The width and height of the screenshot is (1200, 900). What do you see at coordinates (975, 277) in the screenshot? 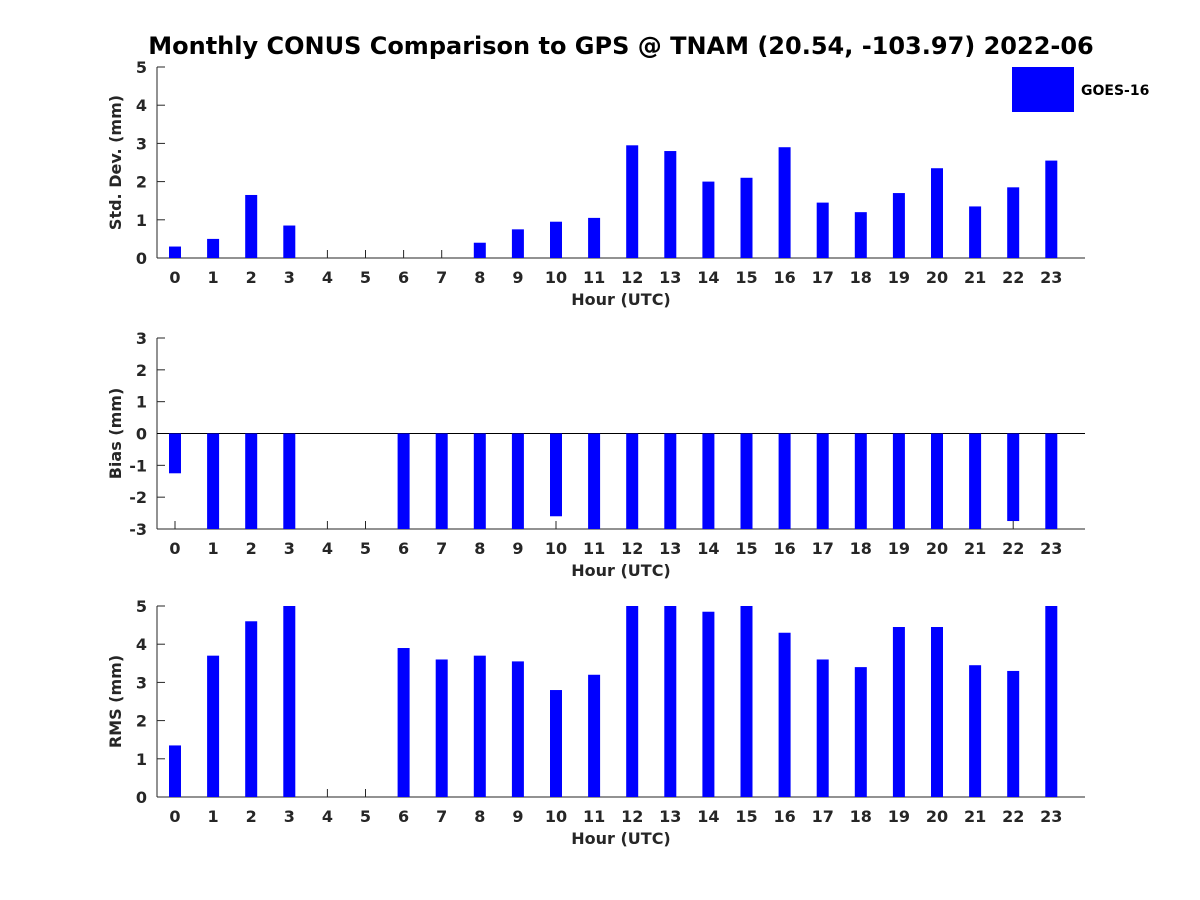
I see `std-dev-xtick-label: 21` at bounding box center [975, 277].